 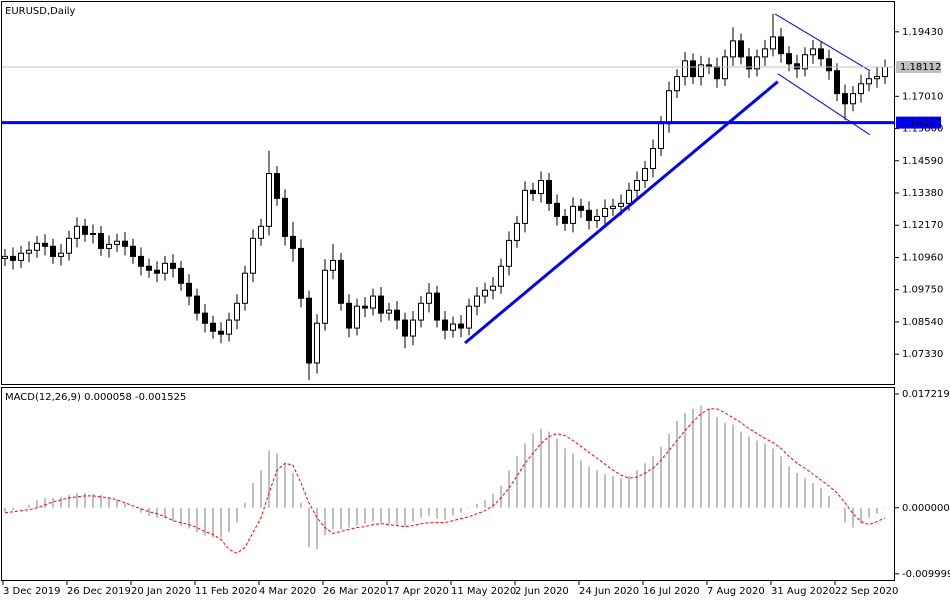 What do you see at coordinates (671, 591) in the screenshot?
I see `x-tick-label: 16 Jul 2020` at bounding box center [671, 591].